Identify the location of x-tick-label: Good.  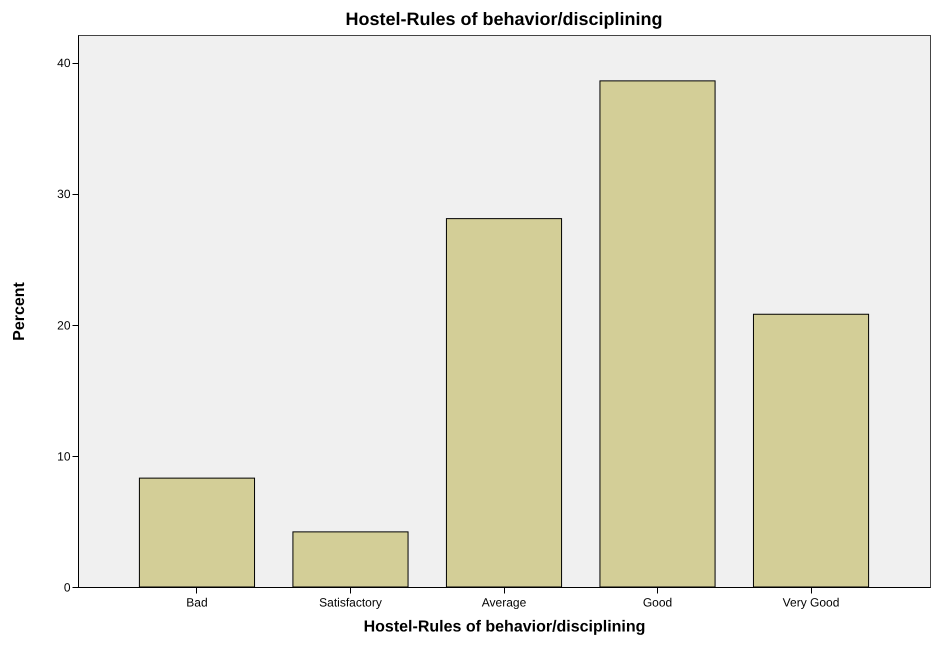
(657, 603).